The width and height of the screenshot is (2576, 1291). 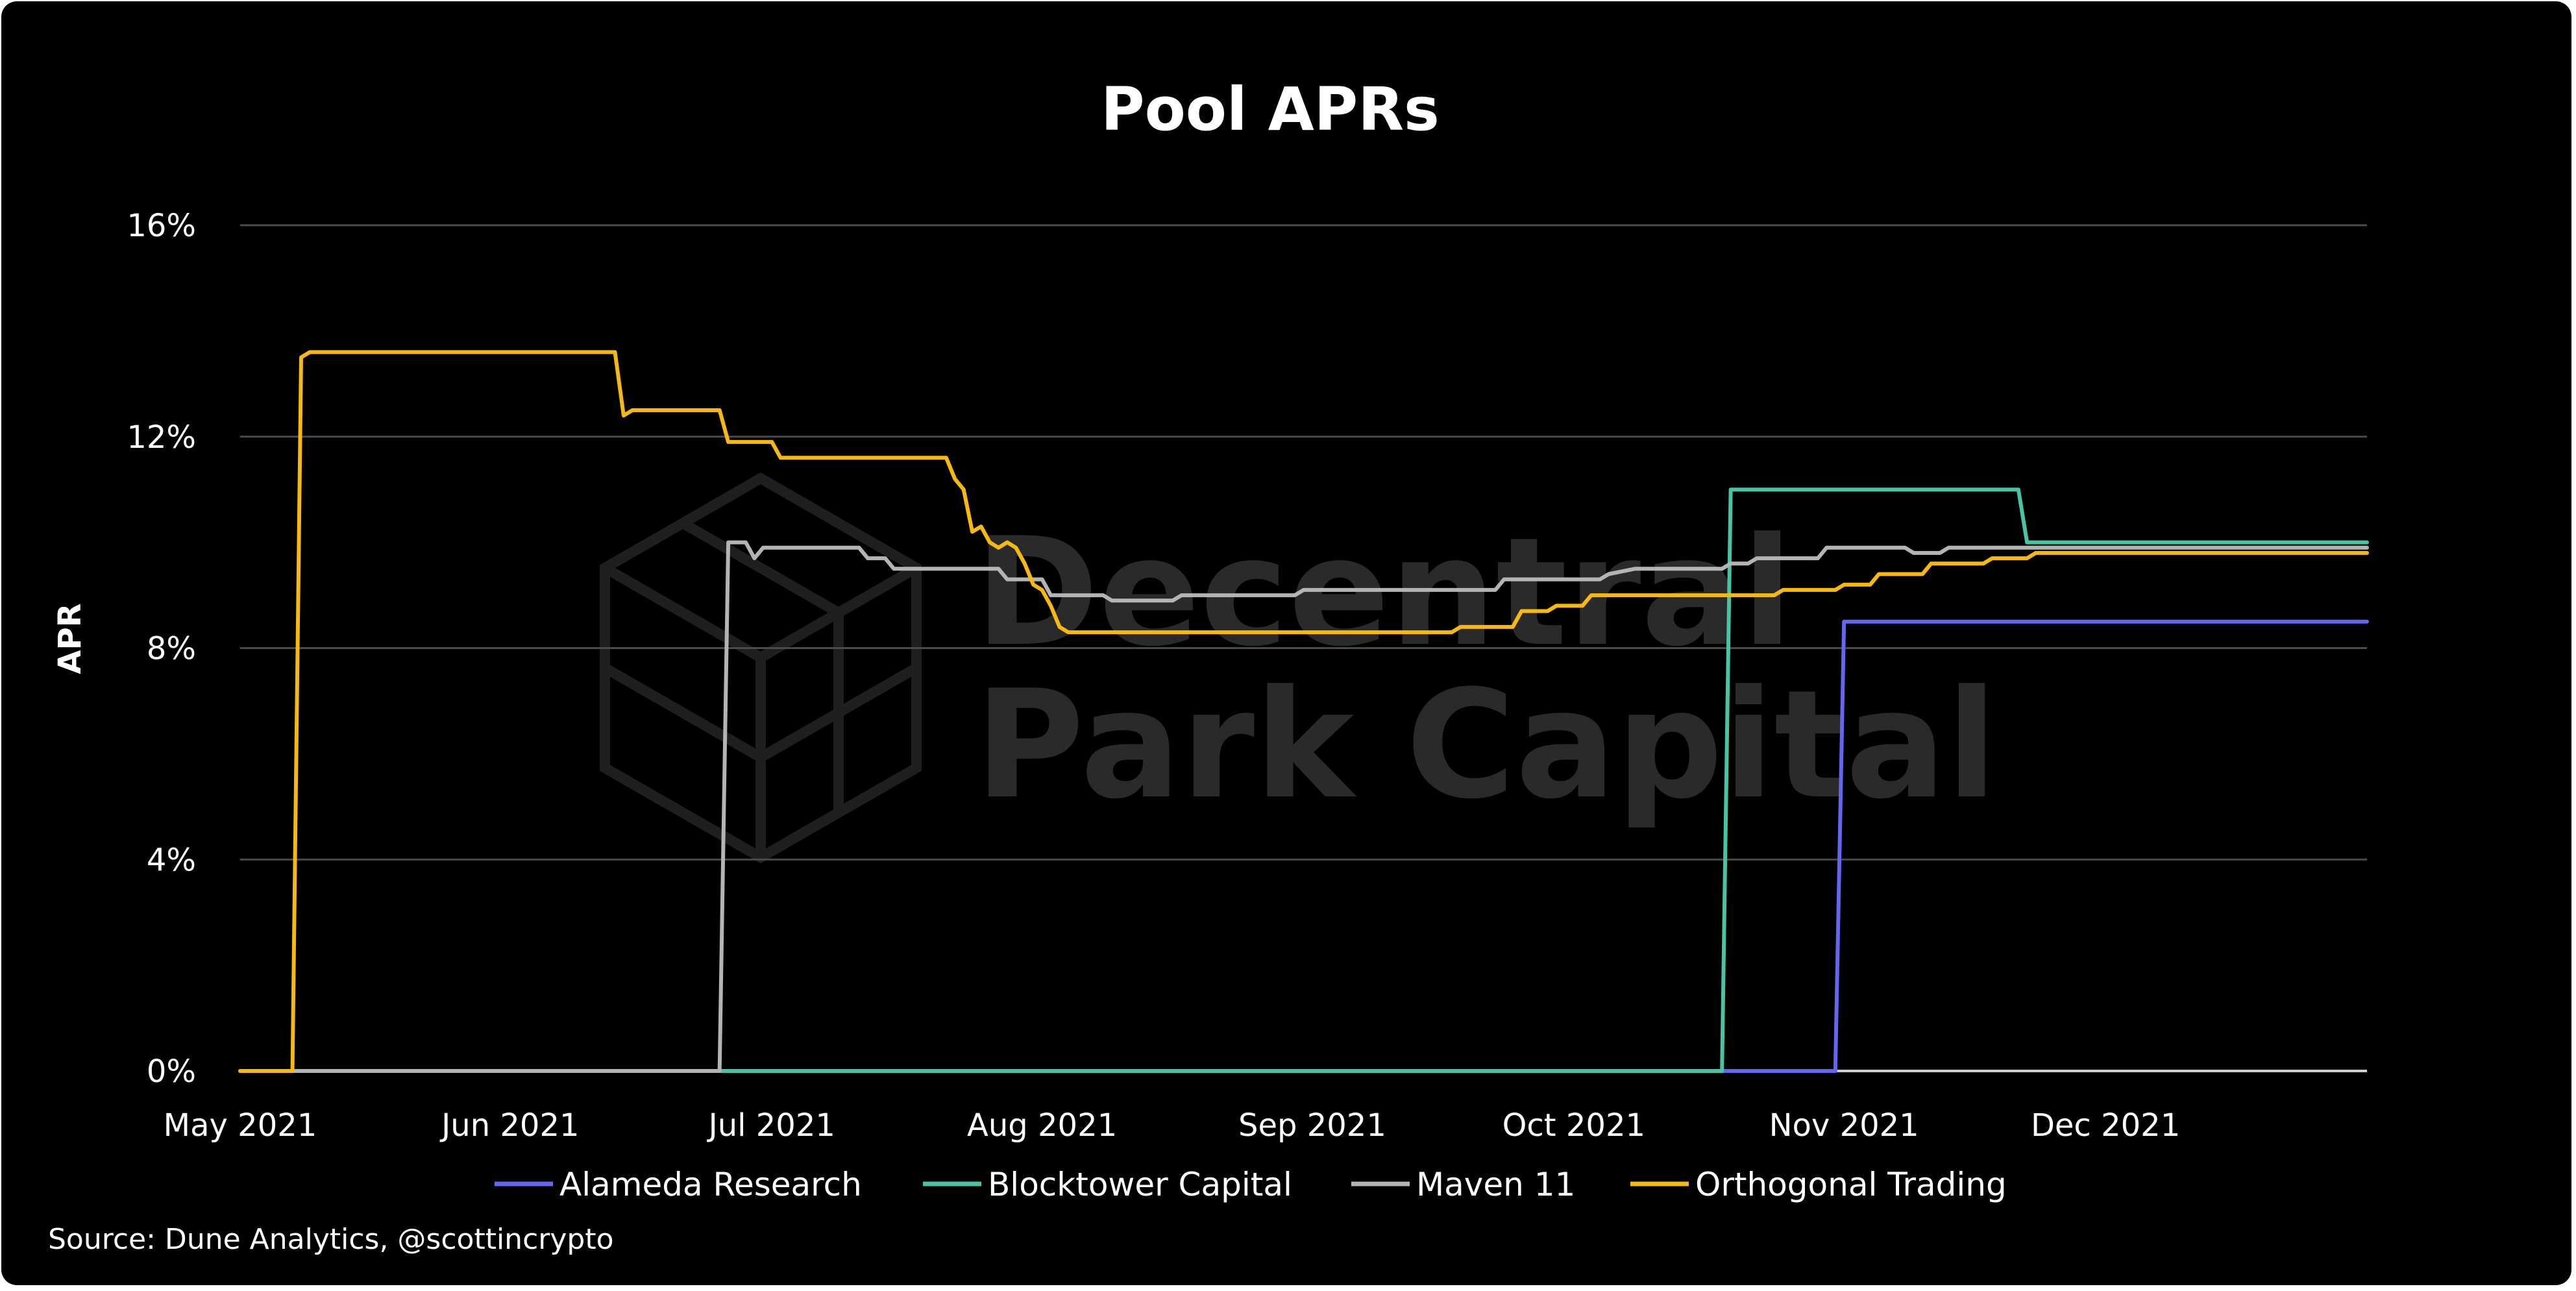 What do you see at coordinates (509, 1125) in the screenshot?
I see `x-tick-label: Jun 2021` at bounding box center [509, 1125].